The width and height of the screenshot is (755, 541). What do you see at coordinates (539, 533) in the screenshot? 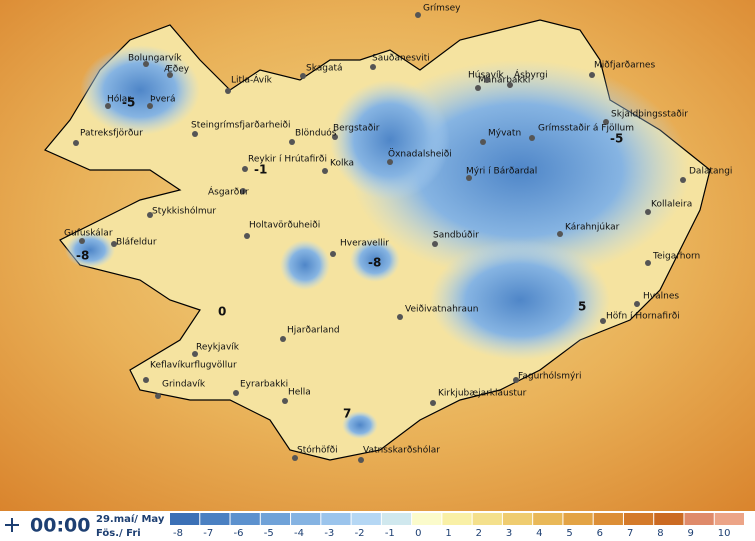
I see `legend-label: 4` at bounding box center [539, 533].